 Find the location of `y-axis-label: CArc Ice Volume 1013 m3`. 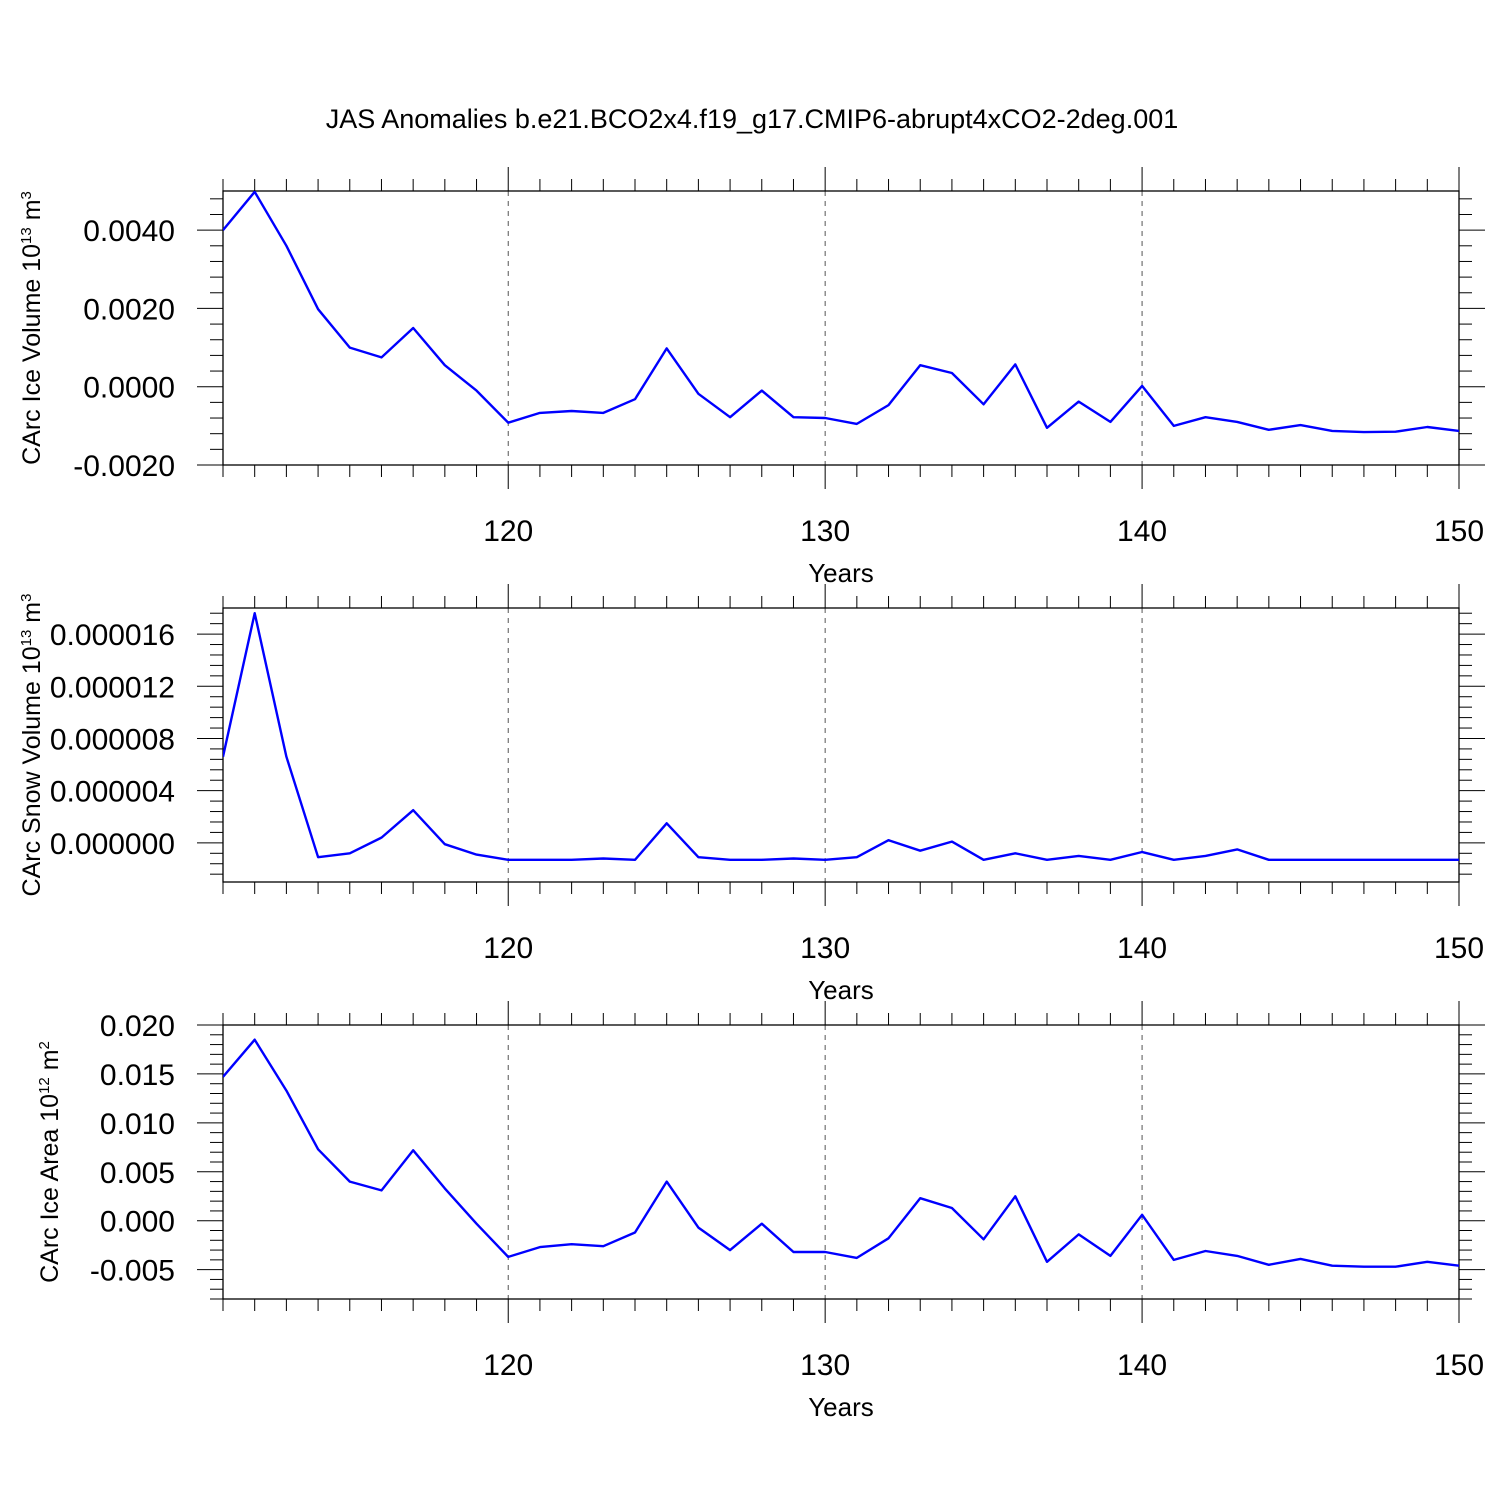

y-axis-label: CArc Ice Volume 1013 m3 is located at coordinates (32, 328).